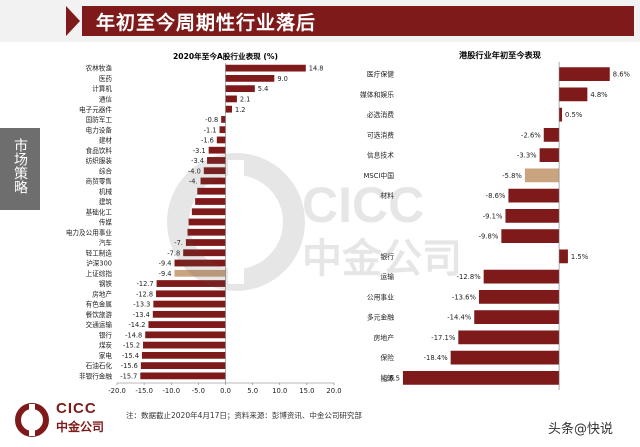 This screenshot has height=447, width=640. What do you see at coordinates (252, 391) in the screenshot?
I see `x-tick-label: 5.0` at bounding box center [252, 391].